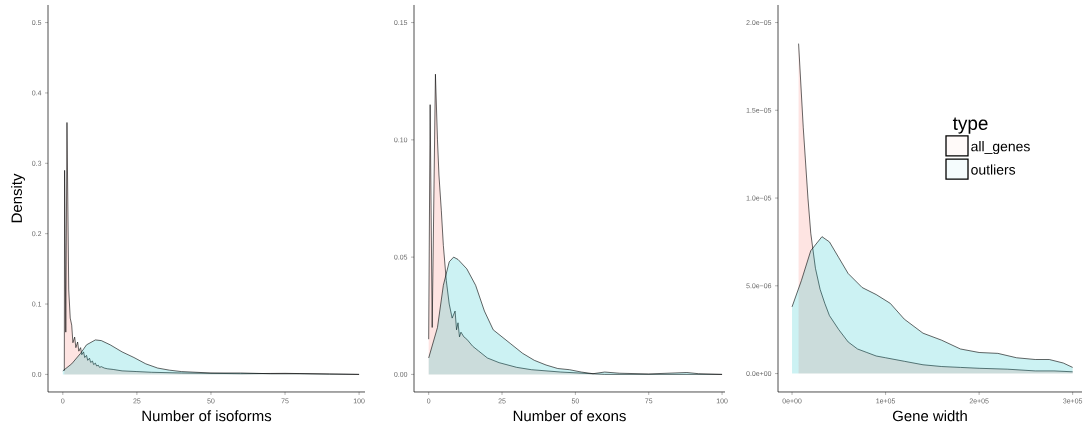 This screenshot has height=436, width=1085. What do you see at coordinates (993, 169) in the screenshot?
I see `legend-label: outliers` at bounding box center [993, 169].